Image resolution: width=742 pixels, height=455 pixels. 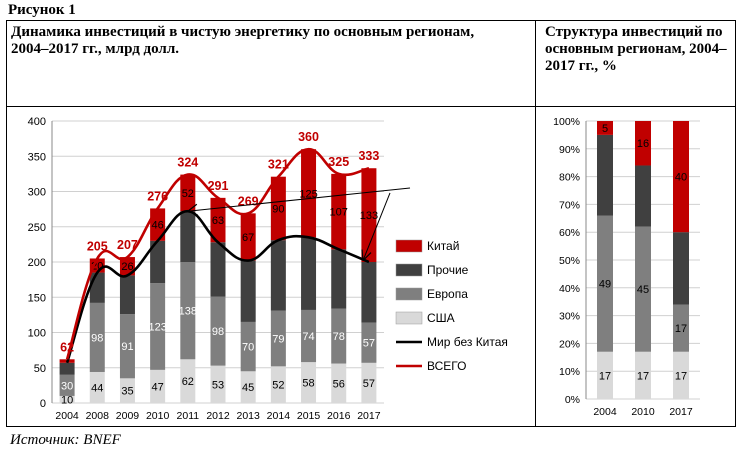 I want to click on bar-value-label: 30, so click(x=67, y=386).